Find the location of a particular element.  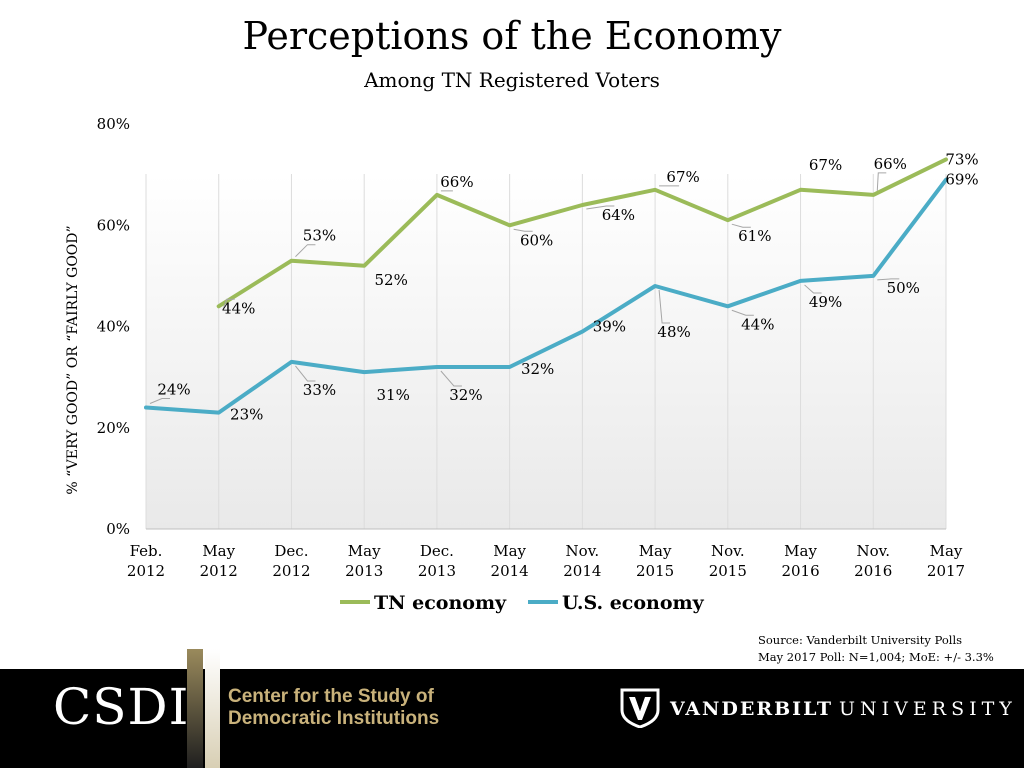

y-tick-label: 40% is located at coordinates (113, 327).